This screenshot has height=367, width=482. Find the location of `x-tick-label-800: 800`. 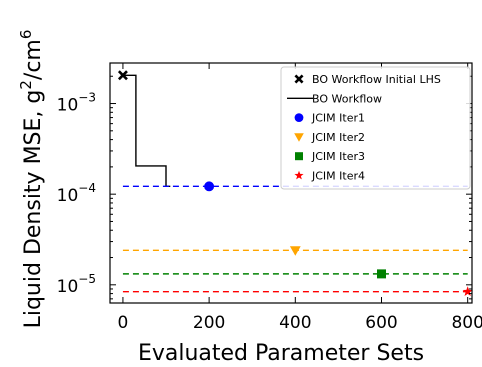

x-tick-label-800: 800 is located at coordinates (466, 323).